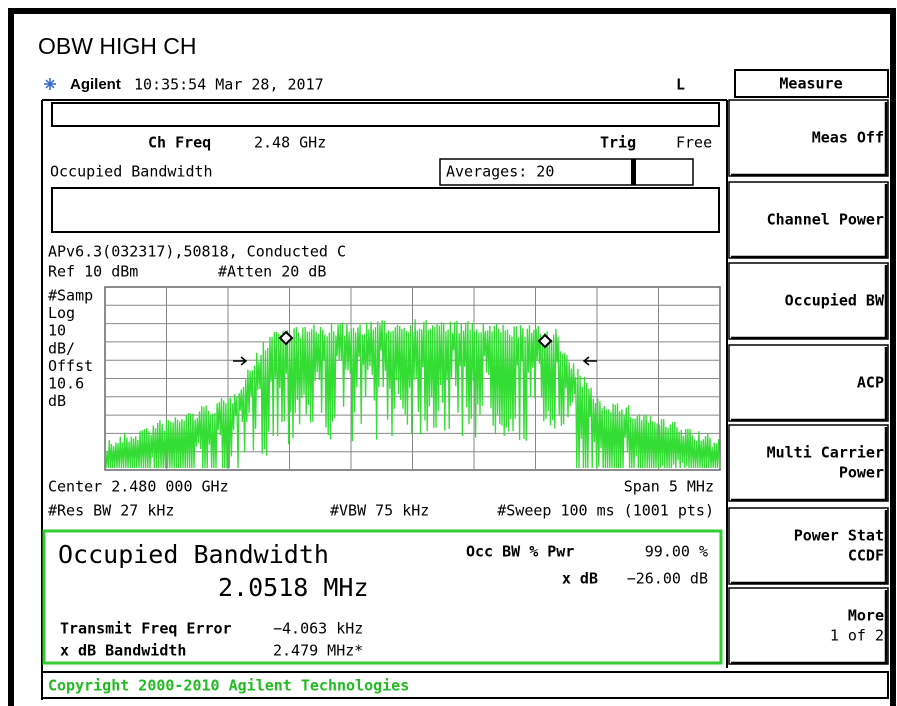 The image size is (897, 706). Describe the element at coordinates (131, 172) in the screenshot. I see `measurement-name: Occupied Bandwidth` at that location.